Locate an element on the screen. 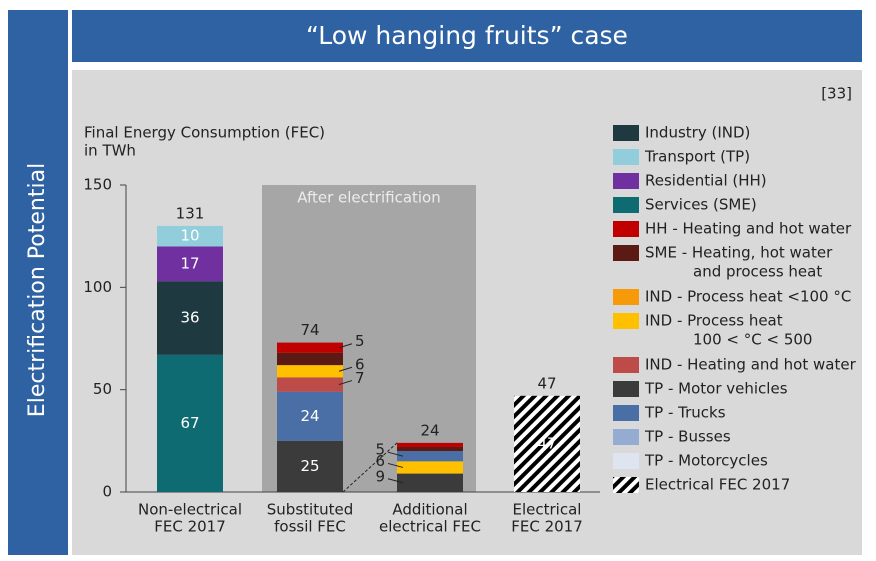 This screenshot has width=876, height=561. y-tick-label: 100 is located at coordinates (97, 287).